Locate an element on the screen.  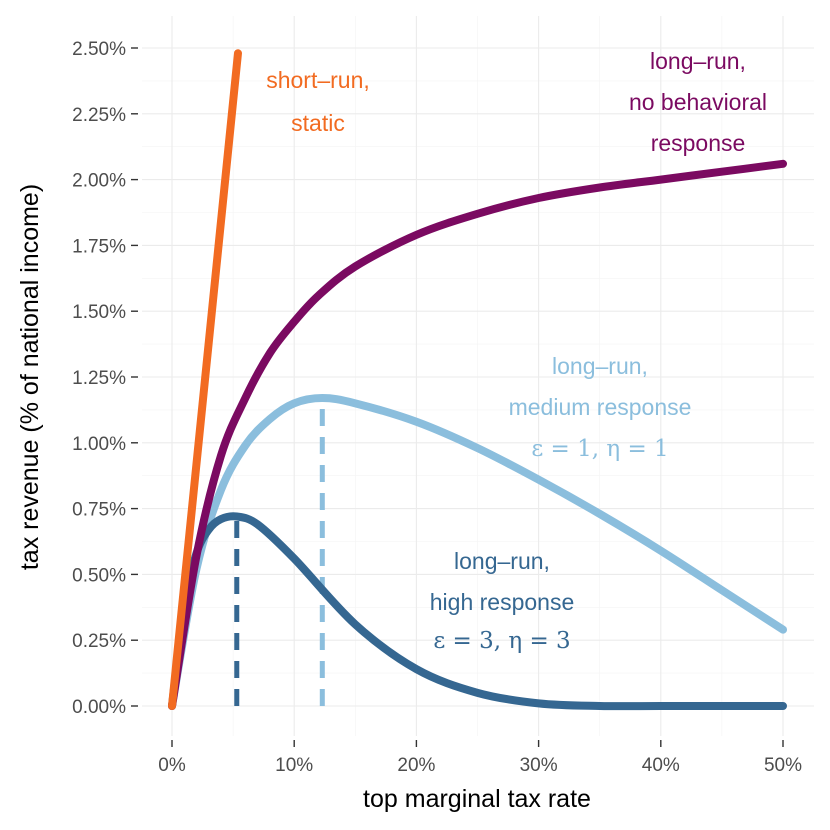
y-tick-label: 0.50% is located at coordinates (99, 575).